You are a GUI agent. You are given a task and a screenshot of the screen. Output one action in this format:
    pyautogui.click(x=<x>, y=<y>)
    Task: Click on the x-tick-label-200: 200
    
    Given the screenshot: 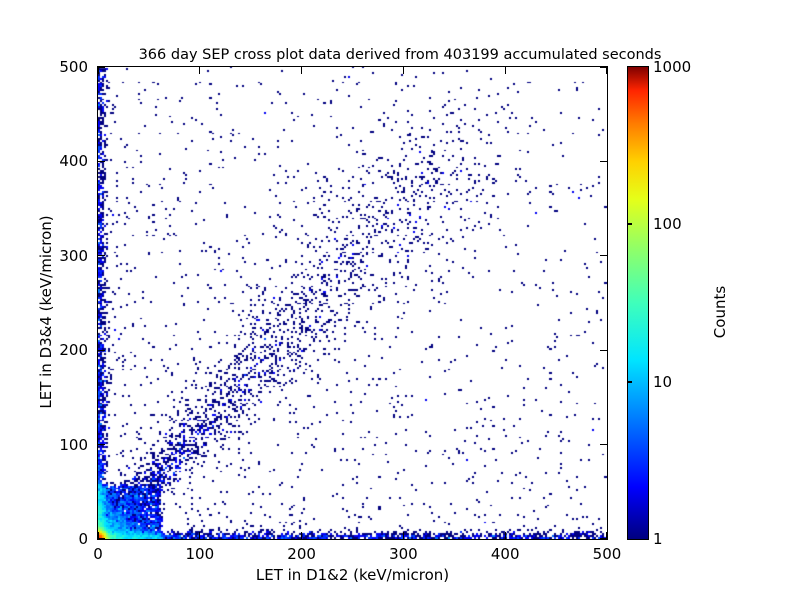 What is the action you would take?
    pyautogui.click(x=301, y=554)
    